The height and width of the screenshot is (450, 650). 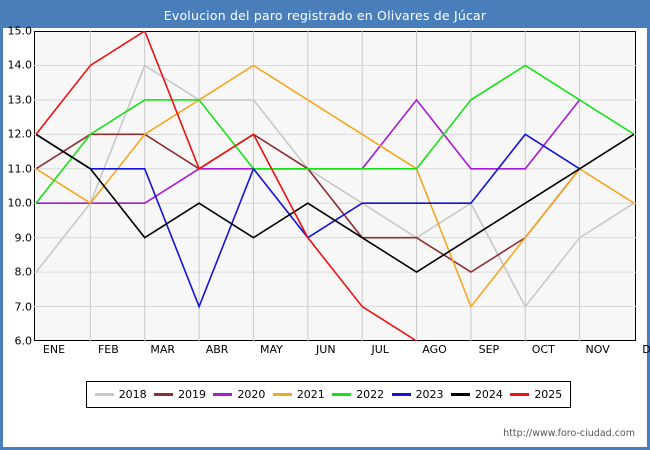 What do you see at coordinates (370, 394) in the screenshot?
I see `legend-label: 2022` at bounding box center [370, 394].